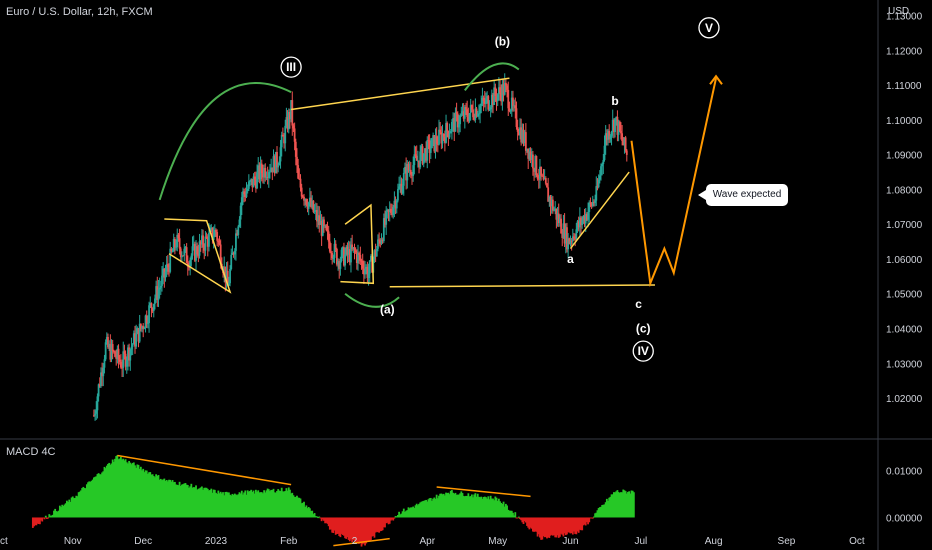  Describe the element at coordinates (502, 42) in the screenshot. I see `wave-label: (b)` at that location.